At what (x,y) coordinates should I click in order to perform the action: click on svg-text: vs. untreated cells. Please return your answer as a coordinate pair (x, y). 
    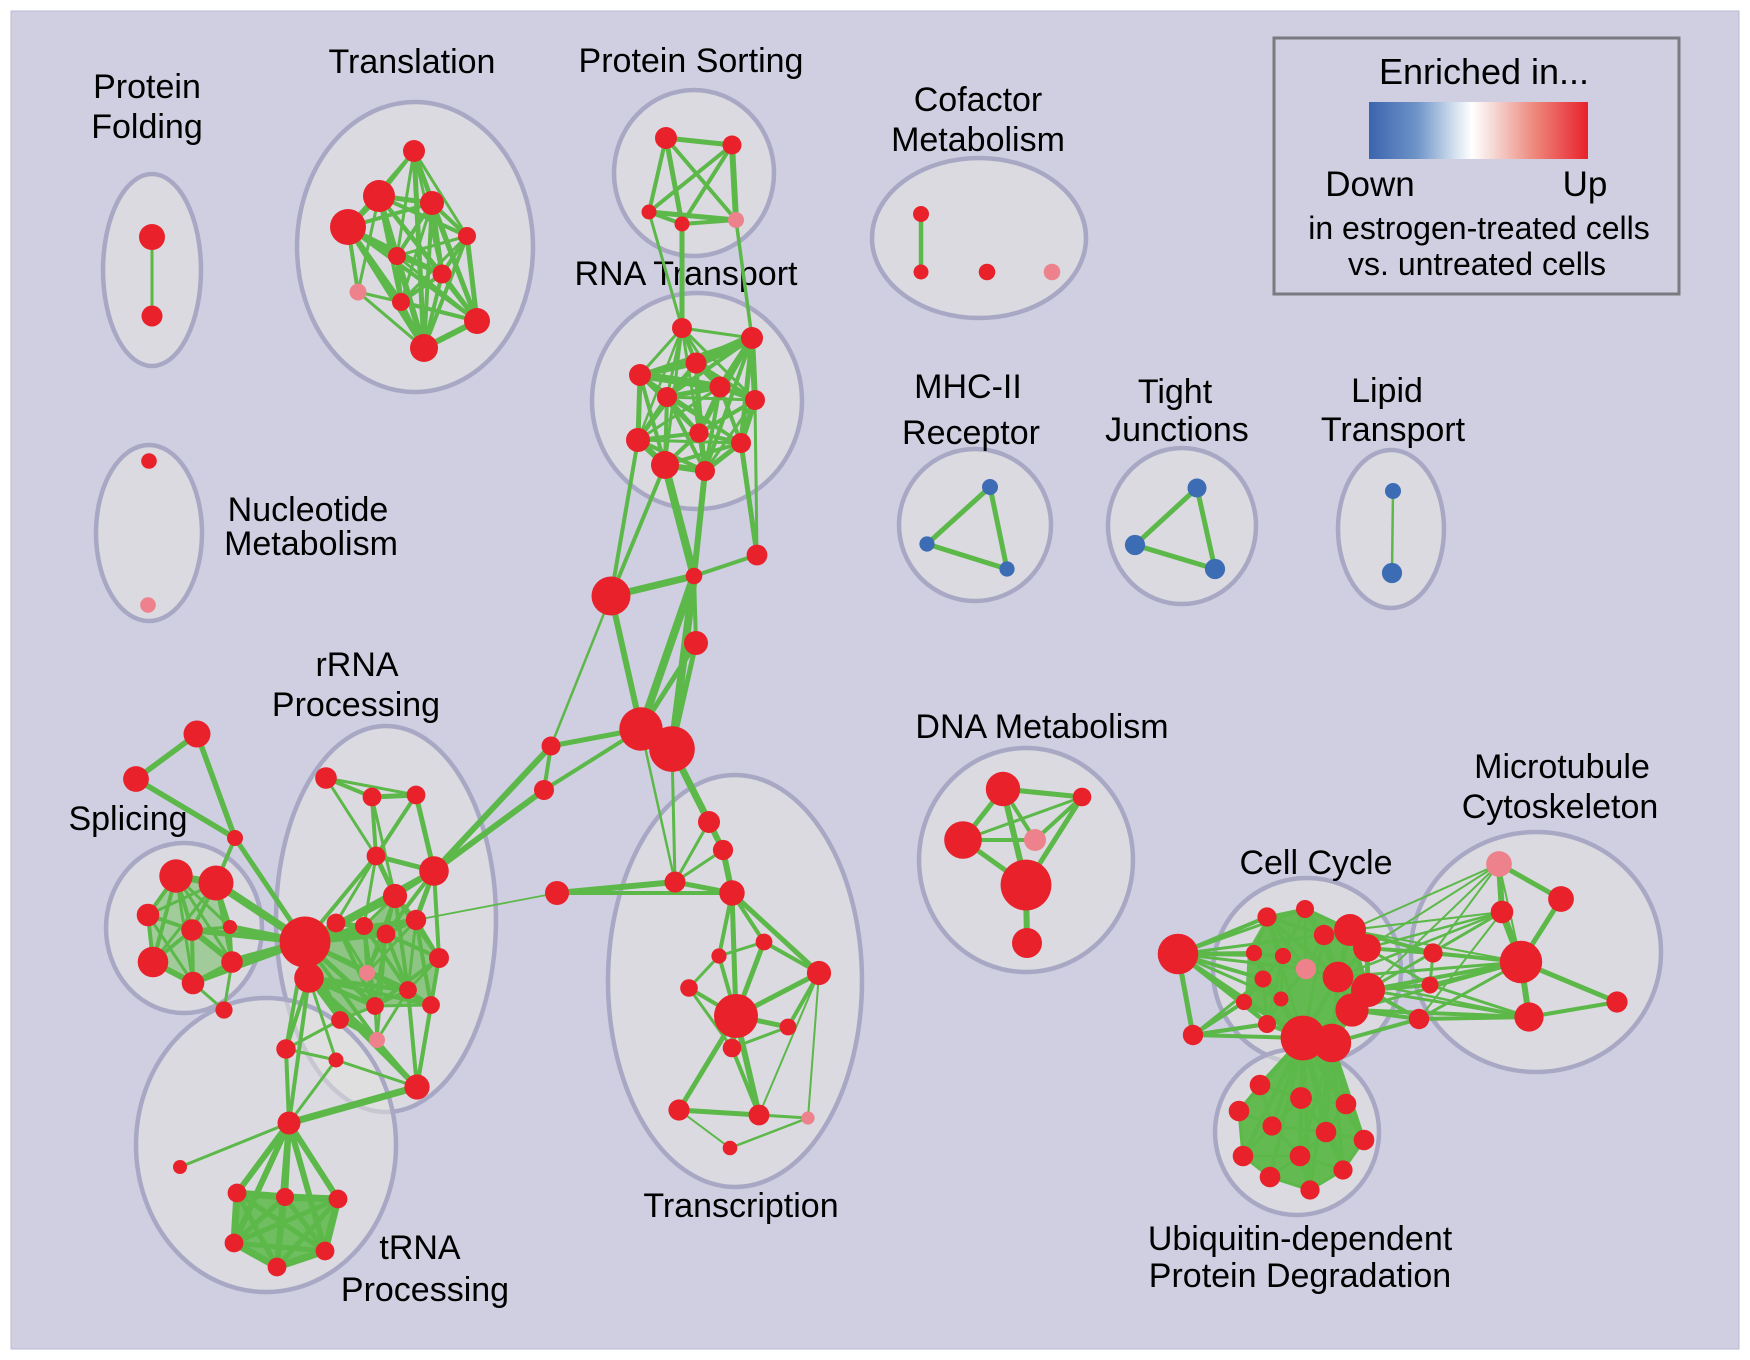
    Looking at the image, I should click on (1477, 264).